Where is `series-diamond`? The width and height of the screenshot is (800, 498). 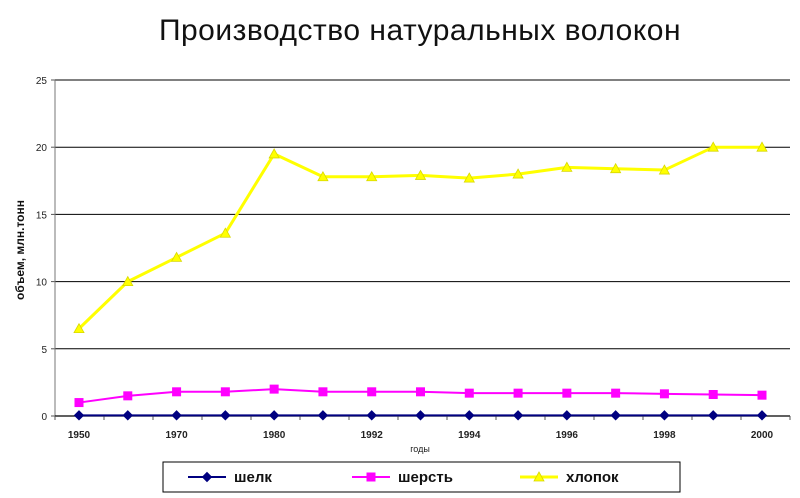 series-diamond is located at coordinates (420, 415).